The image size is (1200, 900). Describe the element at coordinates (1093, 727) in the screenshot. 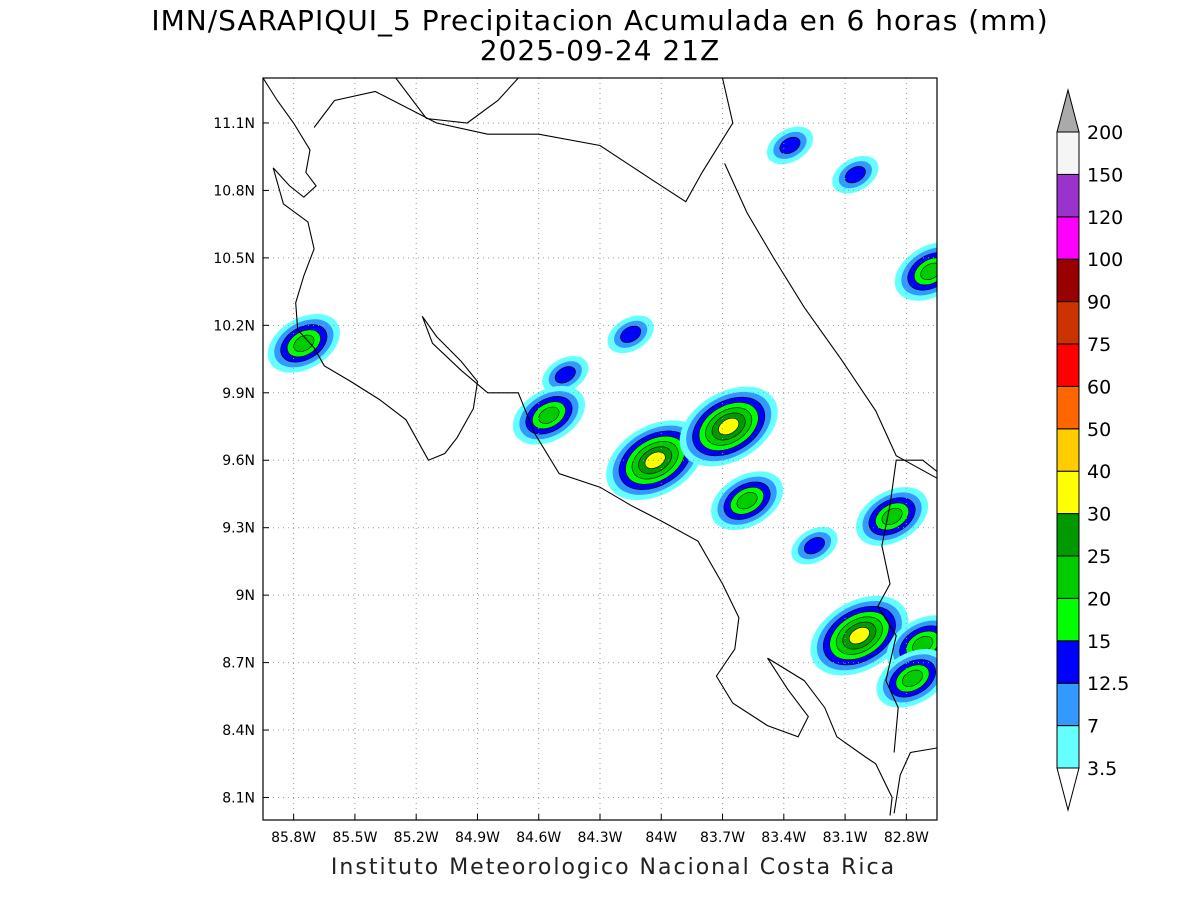

I see `colorbar-label: 7` at that location.